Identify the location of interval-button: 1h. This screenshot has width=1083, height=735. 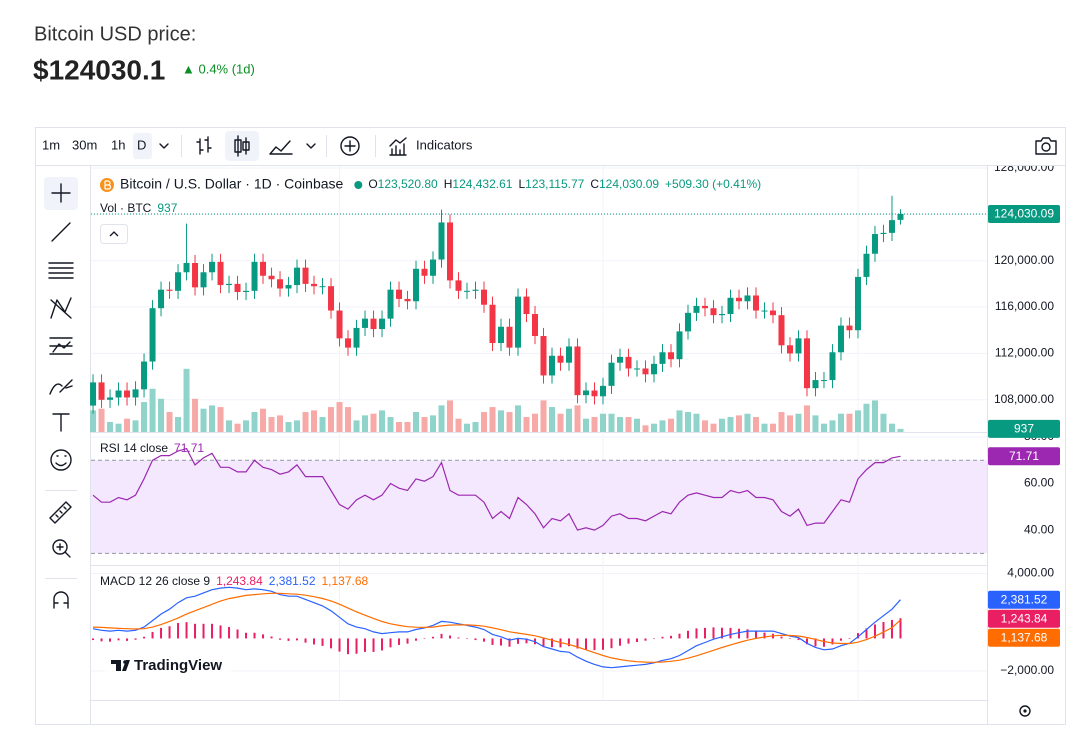
(118, 144).